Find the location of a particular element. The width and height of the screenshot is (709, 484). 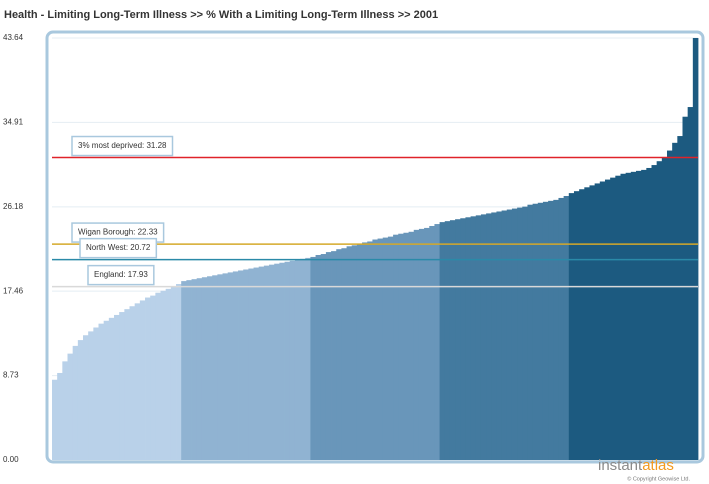

y-tick-label: 0.00 is located at coordinates (11, 459).